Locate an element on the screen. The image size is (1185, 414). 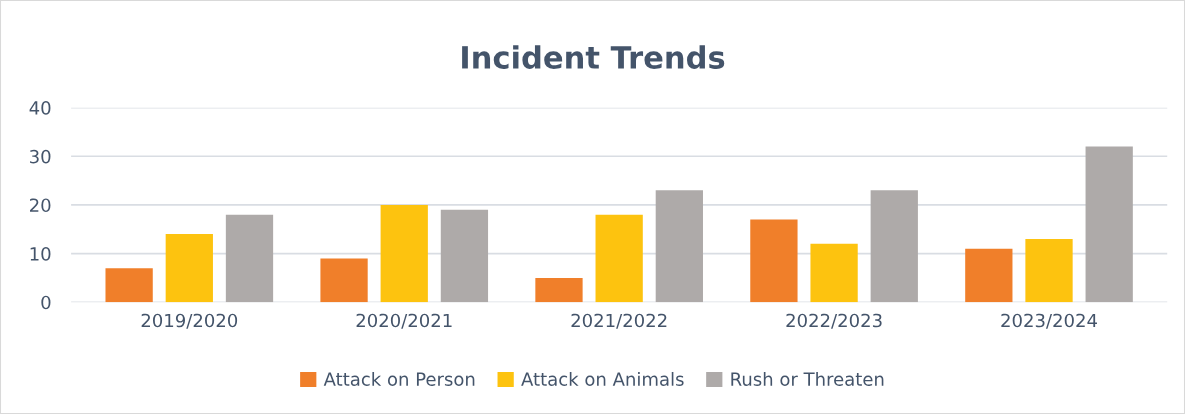
x-tick-label: 2020/2021 is located at coordinates (404, 321).